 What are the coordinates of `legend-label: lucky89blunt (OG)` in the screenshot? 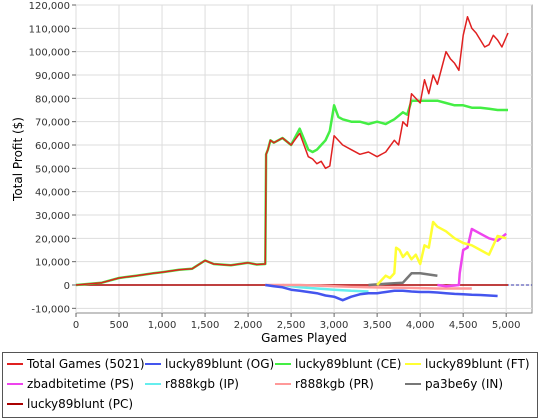 It's located at (220, 364).